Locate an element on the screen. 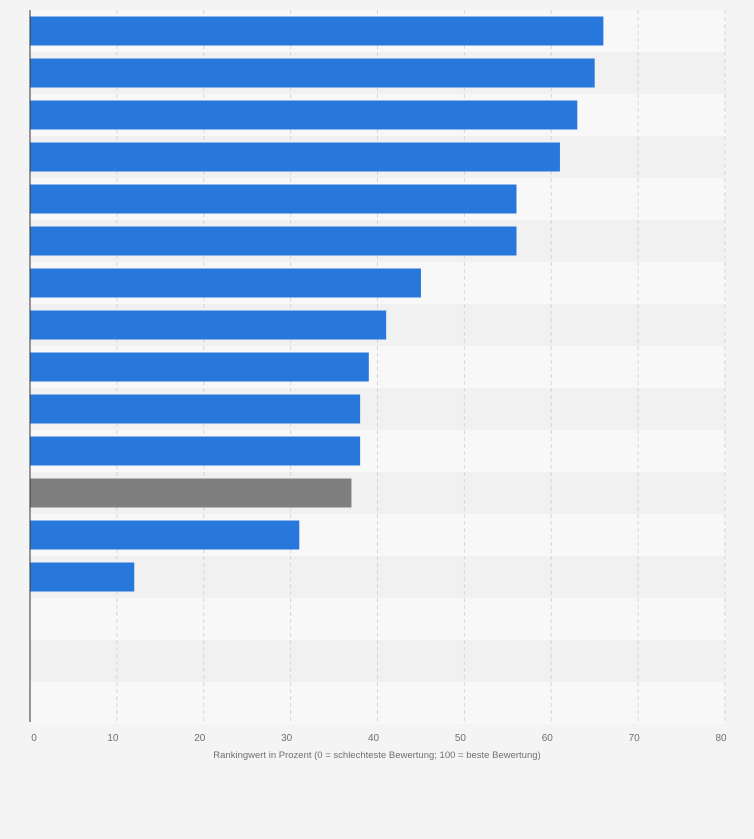 The width and height of the screenshot is (754, 839). x-tick-label: 80 is located at coordinates (721, 738).